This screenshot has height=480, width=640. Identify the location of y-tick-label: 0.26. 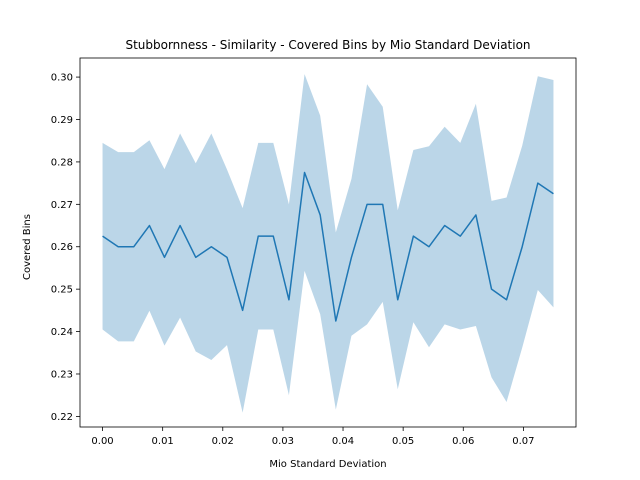
(62, 247).